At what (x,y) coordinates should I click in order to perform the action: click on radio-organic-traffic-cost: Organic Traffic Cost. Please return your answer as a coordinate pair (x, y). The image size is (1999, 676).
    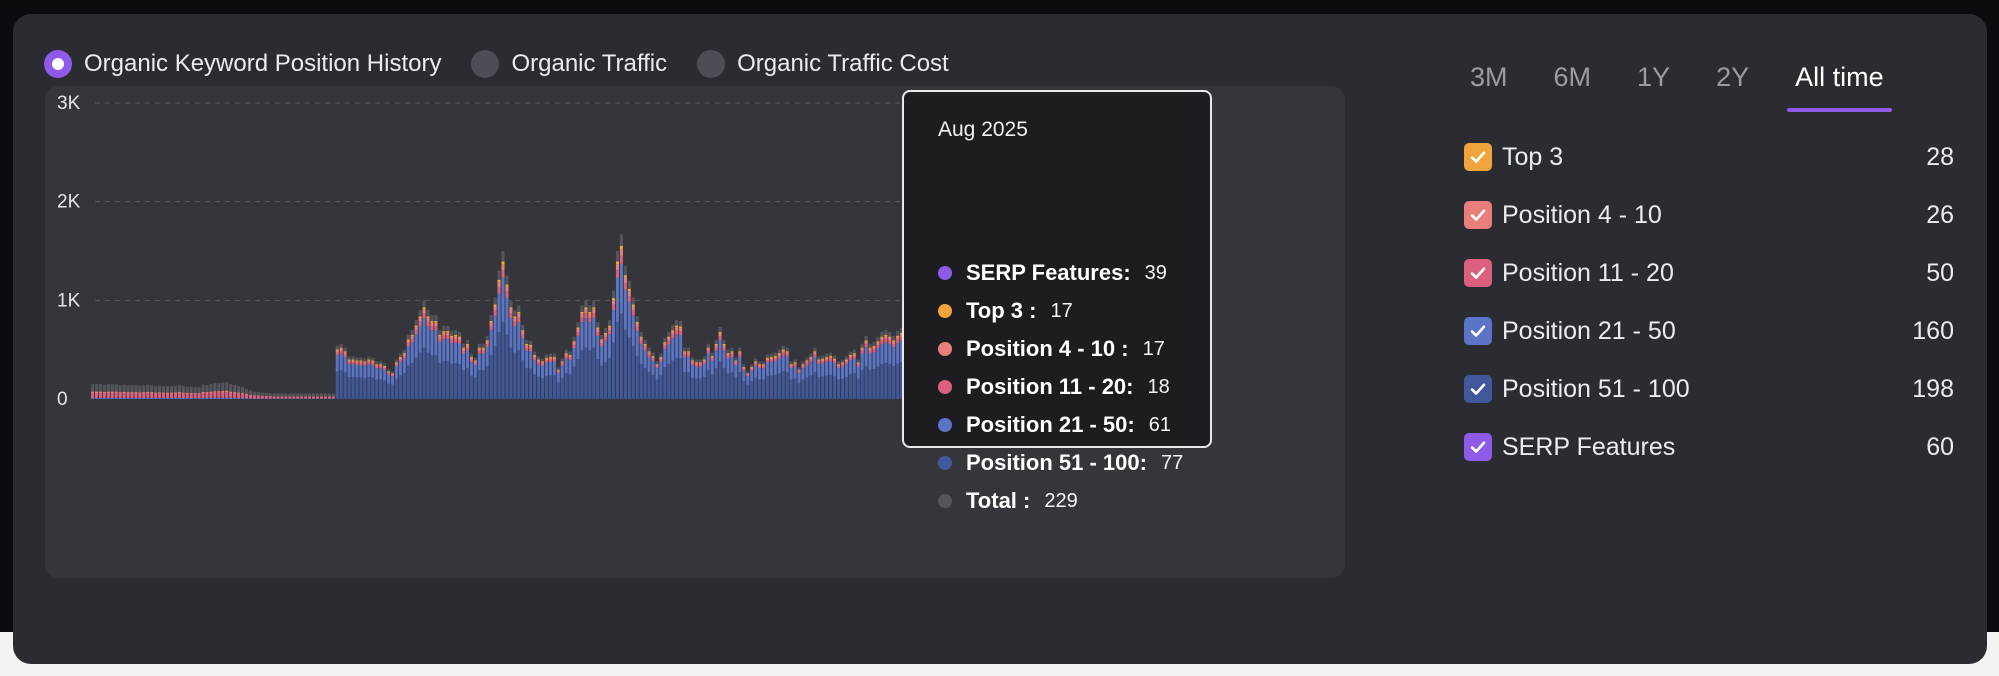
    Looking at the image, I should click on (823, 64).